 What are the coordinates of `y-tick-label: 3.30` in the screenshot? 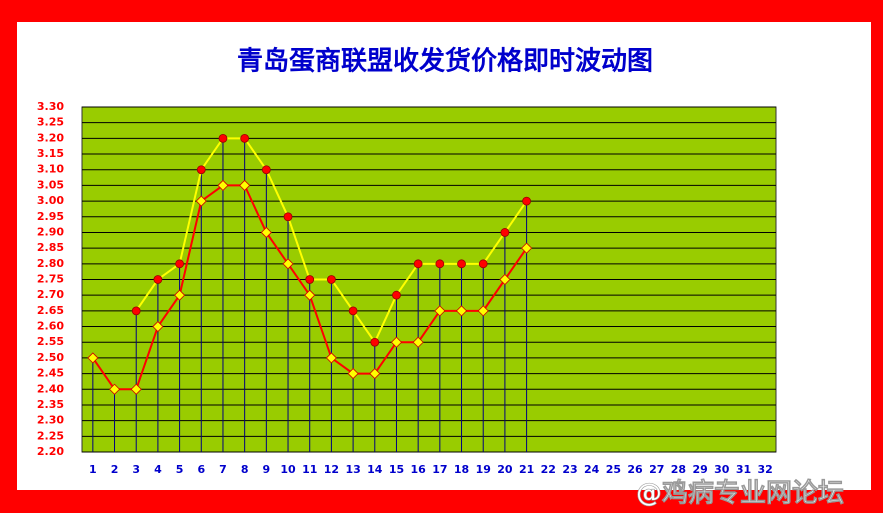 It's located at (50, 106).